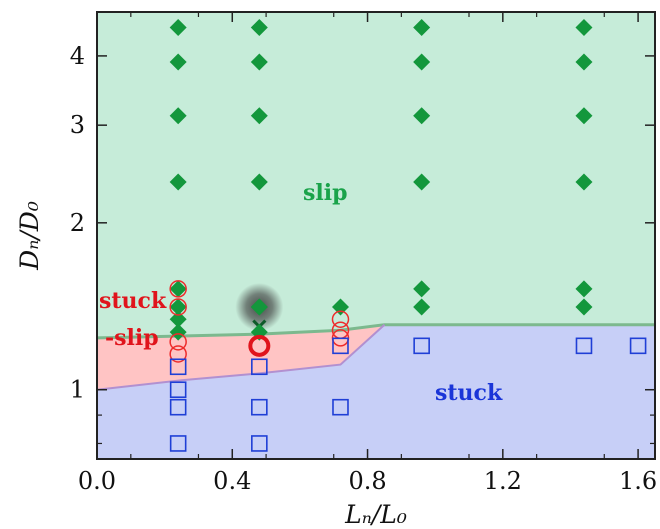  What do you see at coordinates (375, 331) in the screenshot?
I see `boundary-slip` at bounding box center [375, 331].